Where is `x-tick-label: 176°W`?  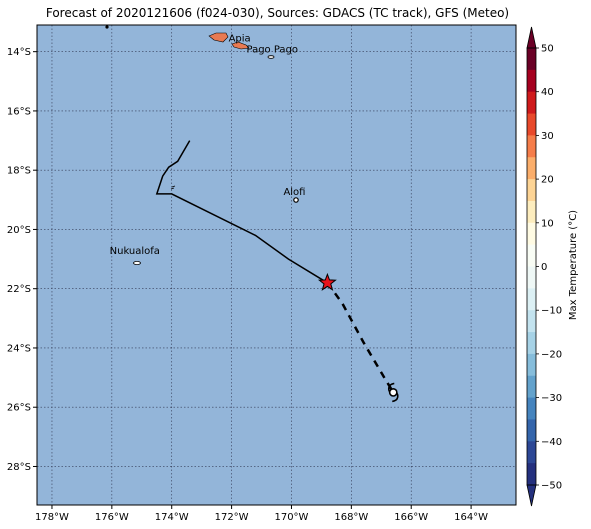 x-tick-label: 176°W is located at coordinates (112, 517).